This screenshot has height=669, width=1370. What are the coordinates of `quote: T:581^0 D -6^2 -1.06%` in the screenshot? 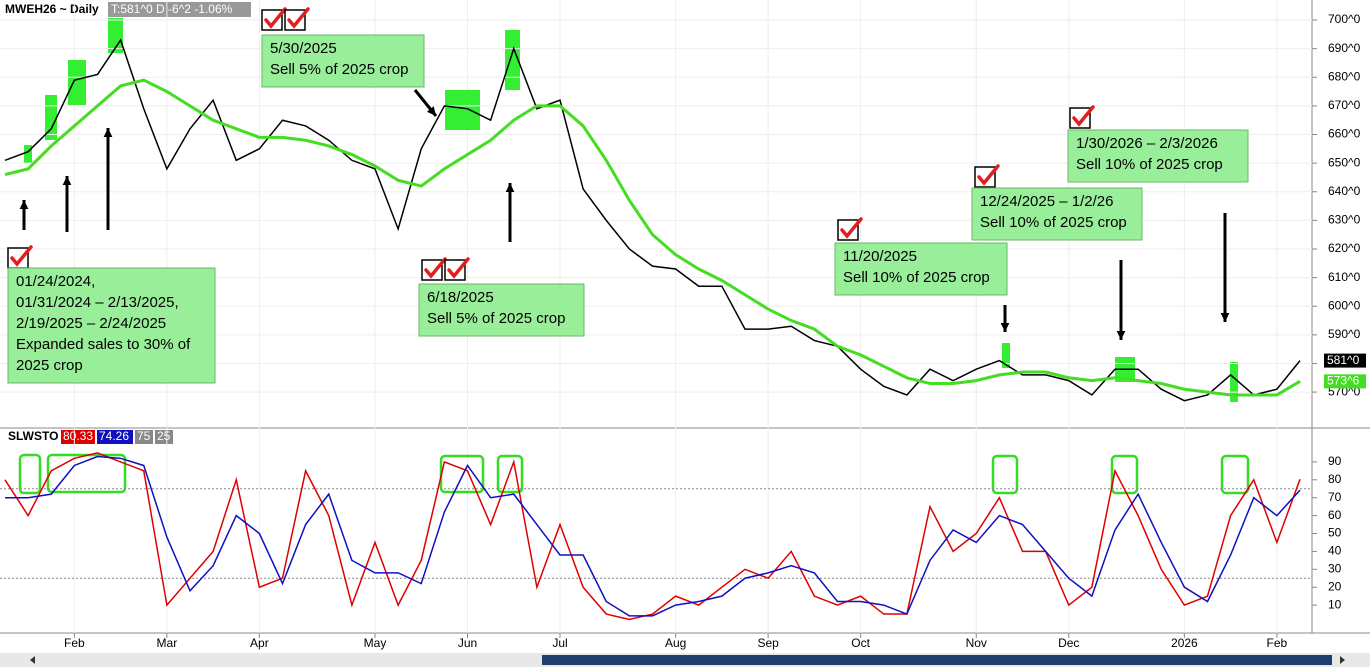 It's located at (172, 9).